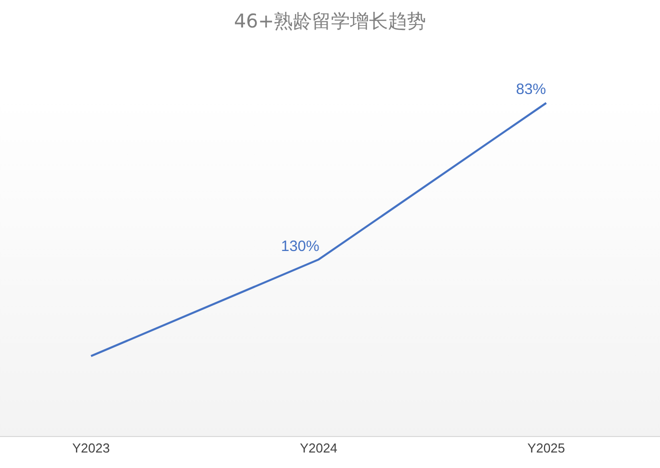 Image resolution: width=660 pixels, height=468 pixels. I want to click on x-tick-label: Y2023, so click(91, 448).